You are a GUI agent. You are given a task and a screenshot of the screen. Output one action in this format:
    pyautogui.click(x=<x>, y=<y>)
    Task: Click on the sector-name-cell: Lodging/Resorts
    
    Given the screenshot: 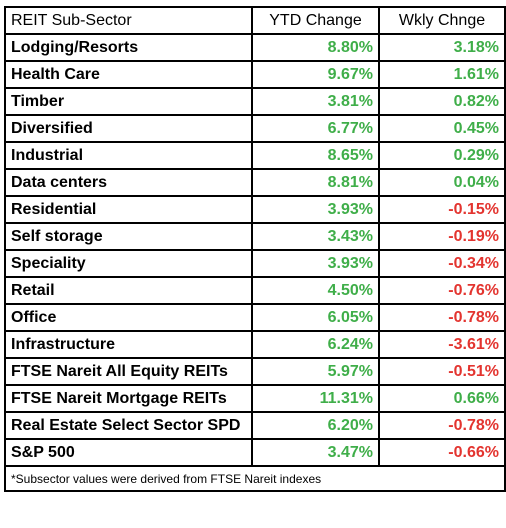 What is the action you would take?
    pyautogui.click(x=128, y=47)
    